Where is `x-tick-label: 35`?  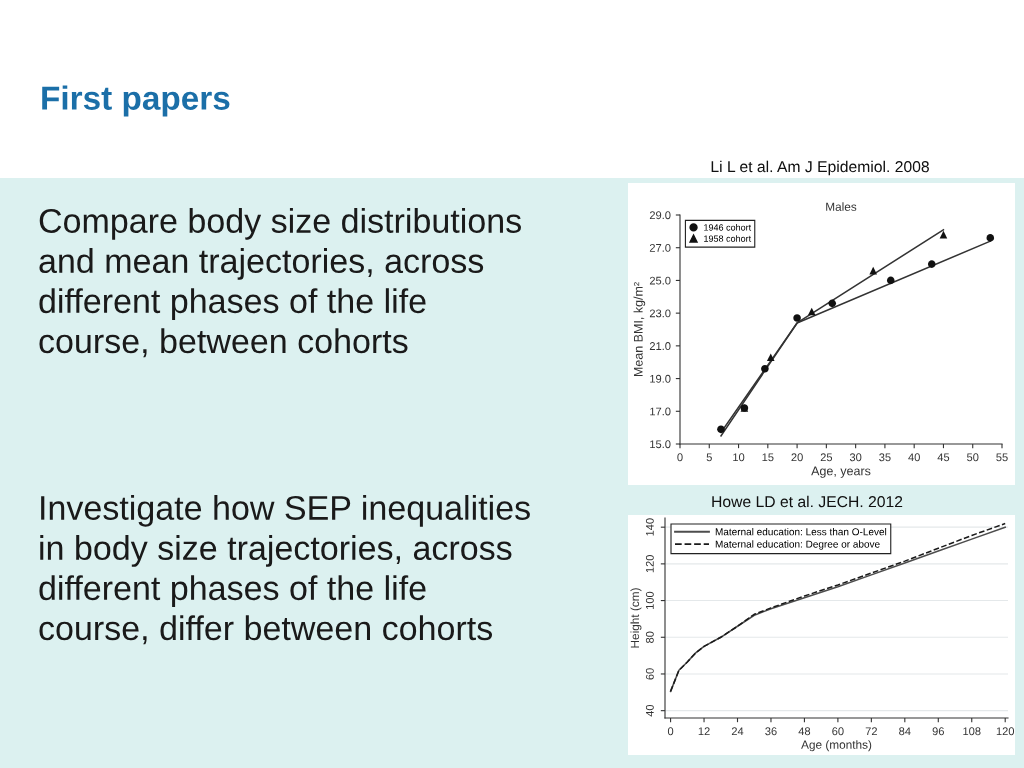 x-tick-label: 35 is located at coordinates (885, 457).